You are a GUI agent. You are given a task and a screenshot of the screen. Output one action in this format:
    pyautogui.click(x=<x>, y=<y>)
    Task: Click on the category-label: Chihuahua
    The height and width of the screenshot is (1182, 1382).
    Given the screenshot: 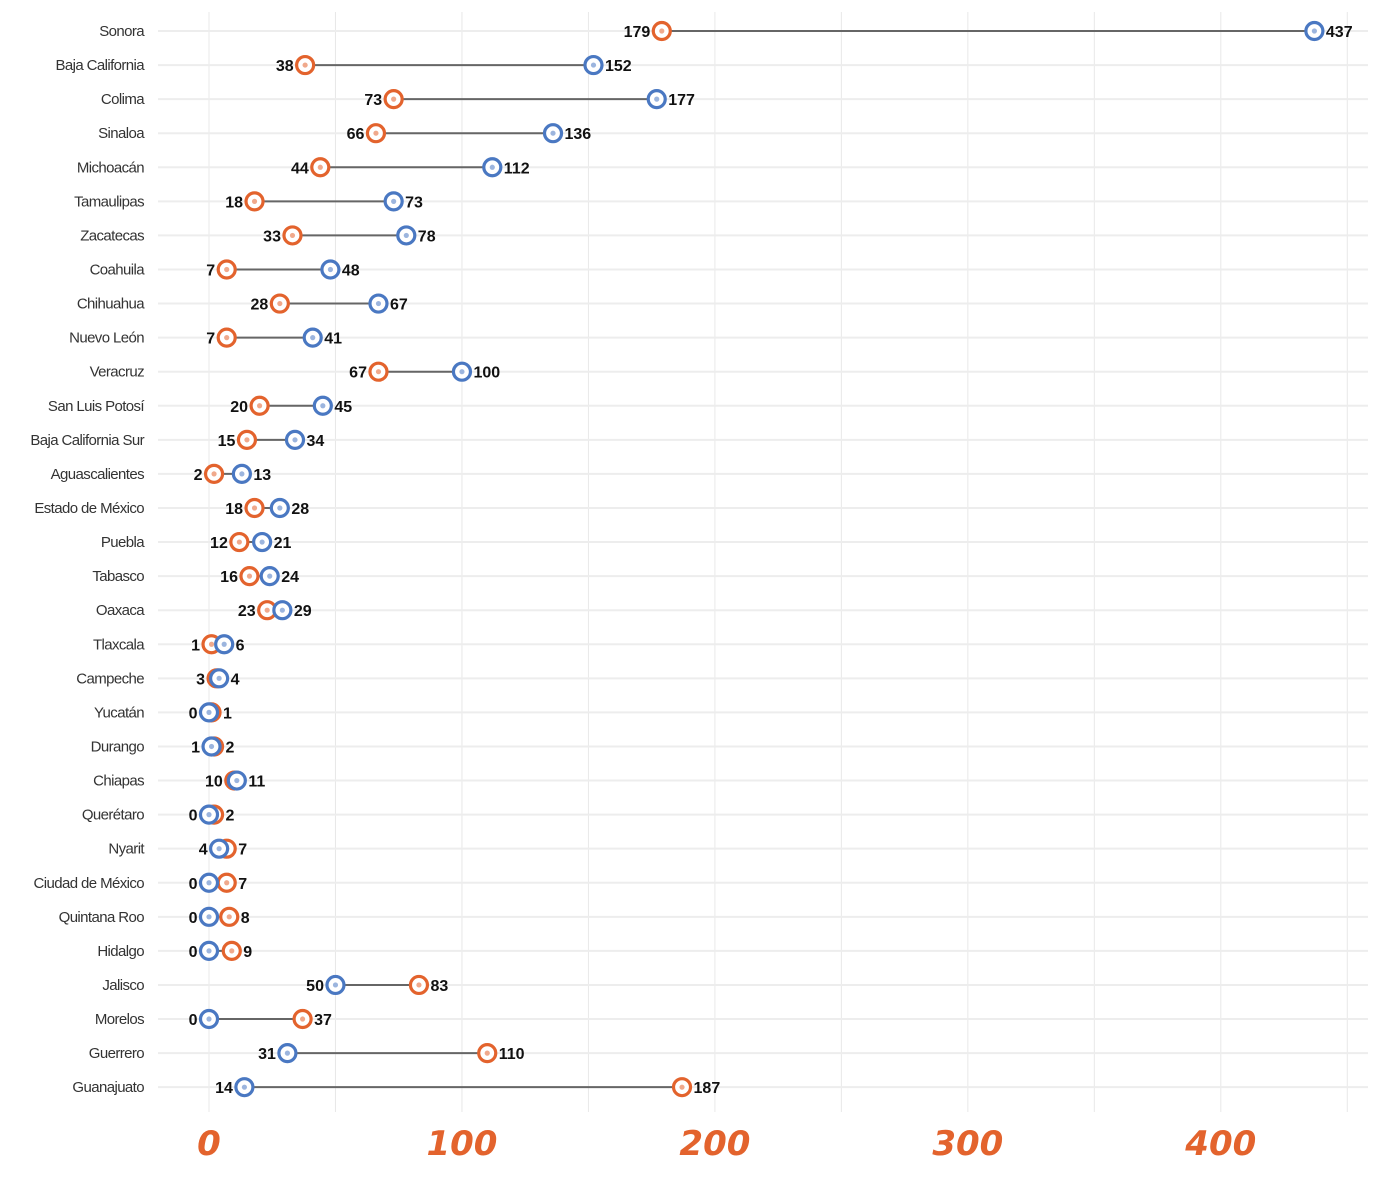 What is the action you would take?
    pyautogui.click(x=111, y=304)
    